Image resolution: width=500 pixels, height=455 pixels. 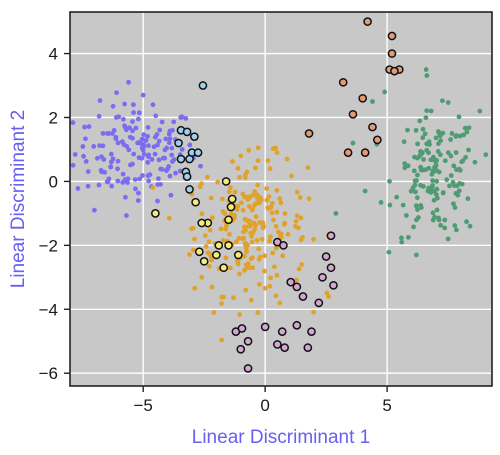 I want to click on y-tick-label: 4, so click(x=53, y=54).